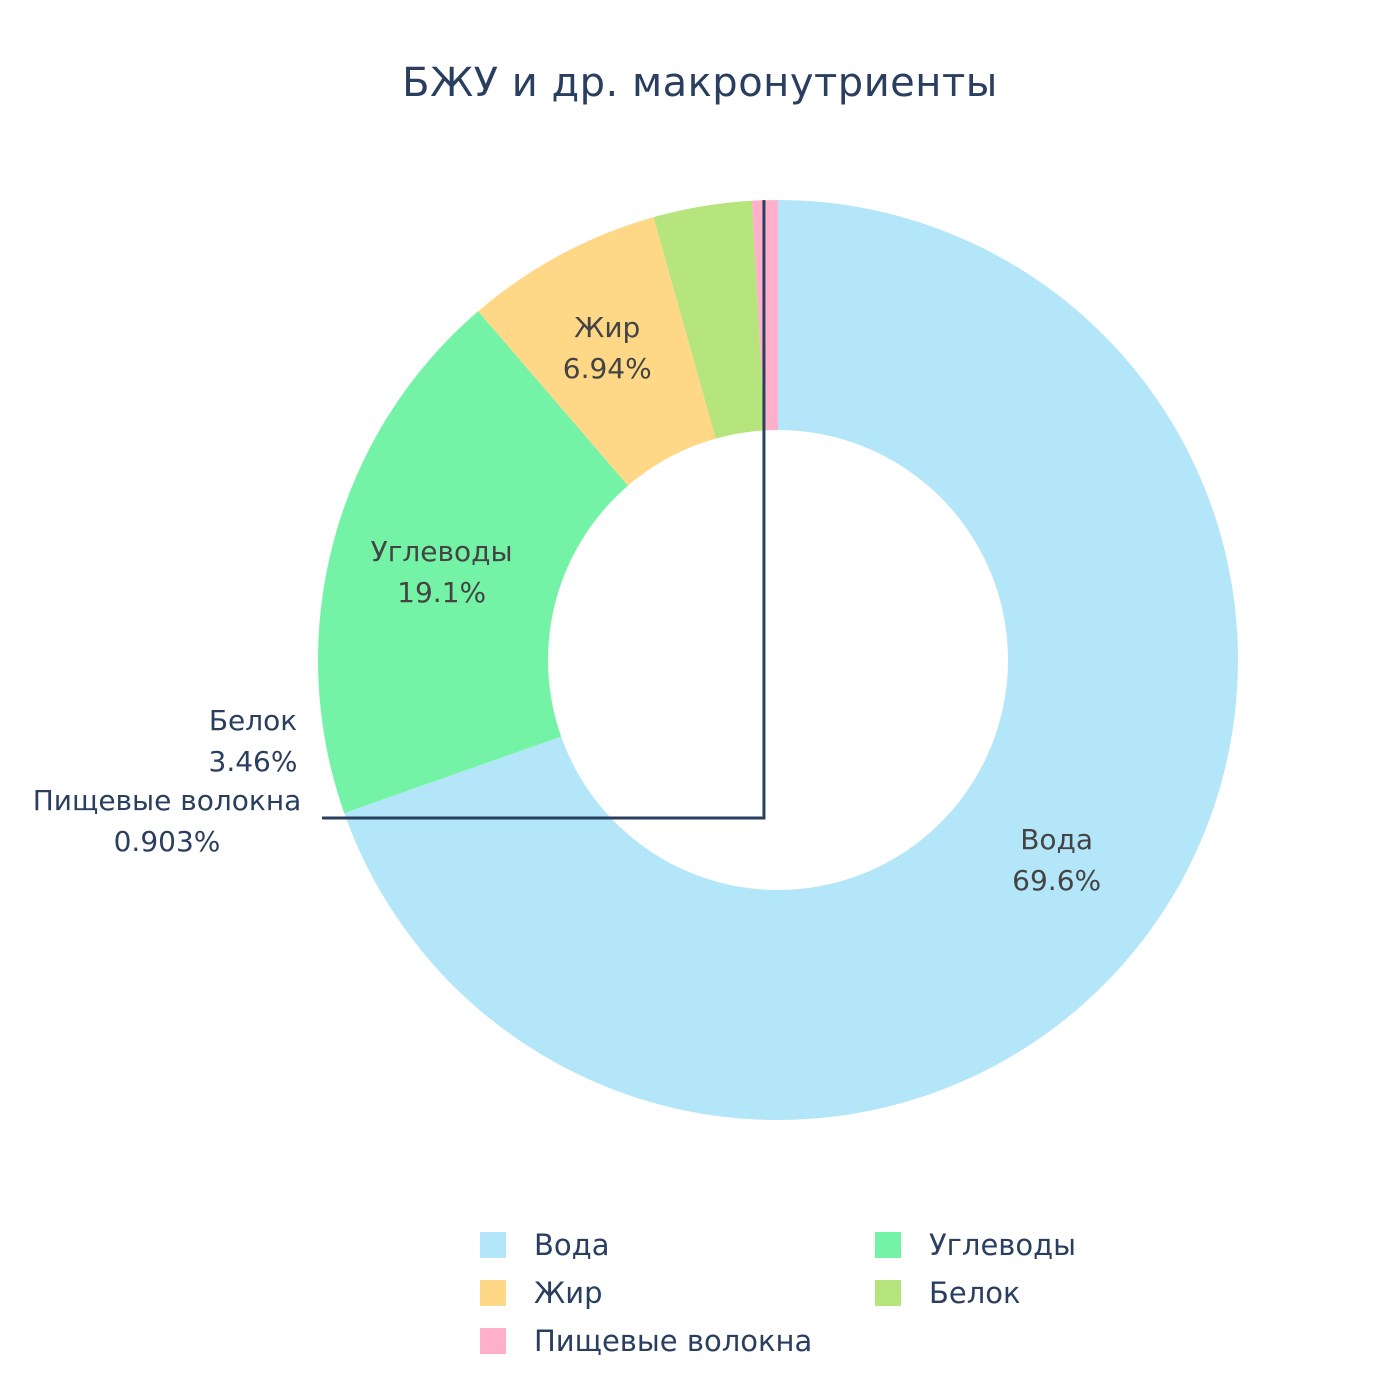  I want to click on legend-item-пищевые-волокна: Пищевые волокна, so click(677, 1341).